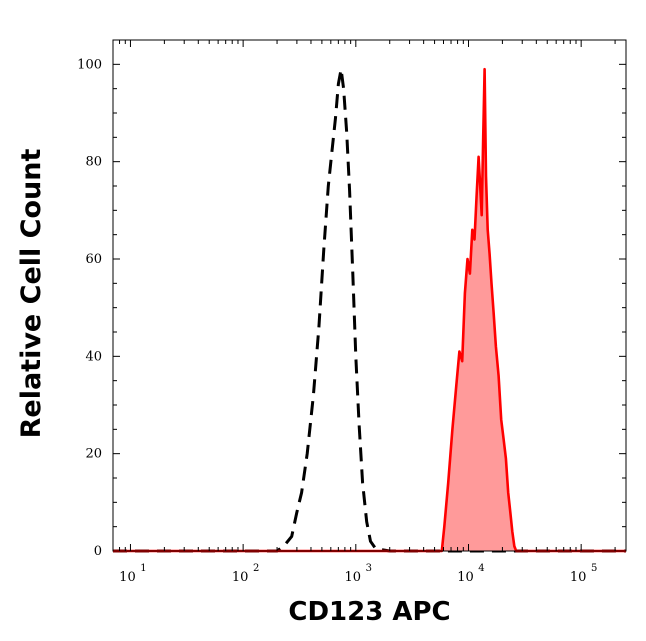 The image size is (646, 641). Describe the element at coordinates (369, 568) in the screenshot. I see `x-tick-exponent: 3` at that location.